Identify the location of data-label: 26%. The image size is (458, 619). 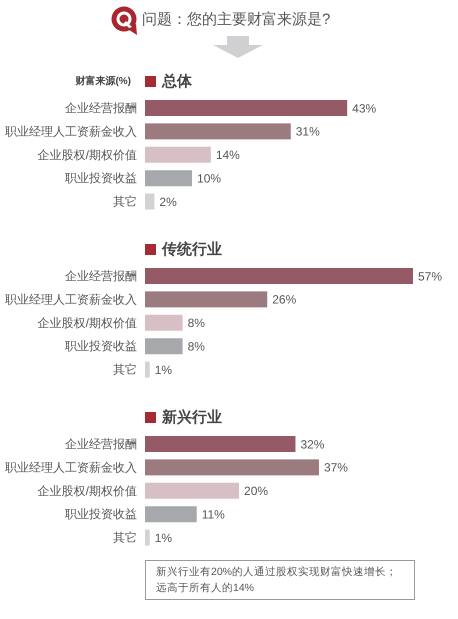
(284, 299).